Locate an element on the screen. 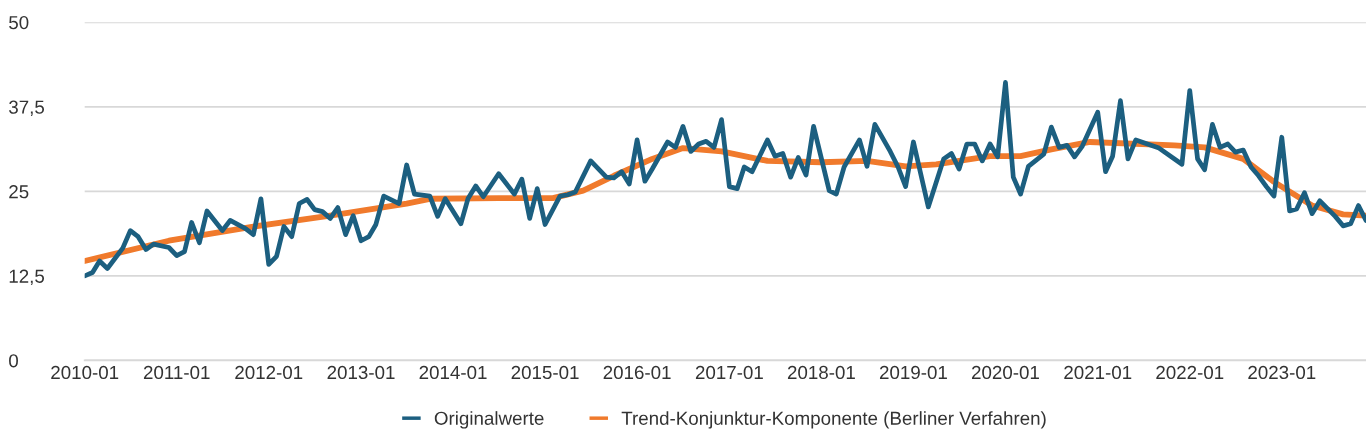 The height and width of the screenshot is (445, 1366). x-tick-label: 2017-01 is located at coordinates (729, 372).